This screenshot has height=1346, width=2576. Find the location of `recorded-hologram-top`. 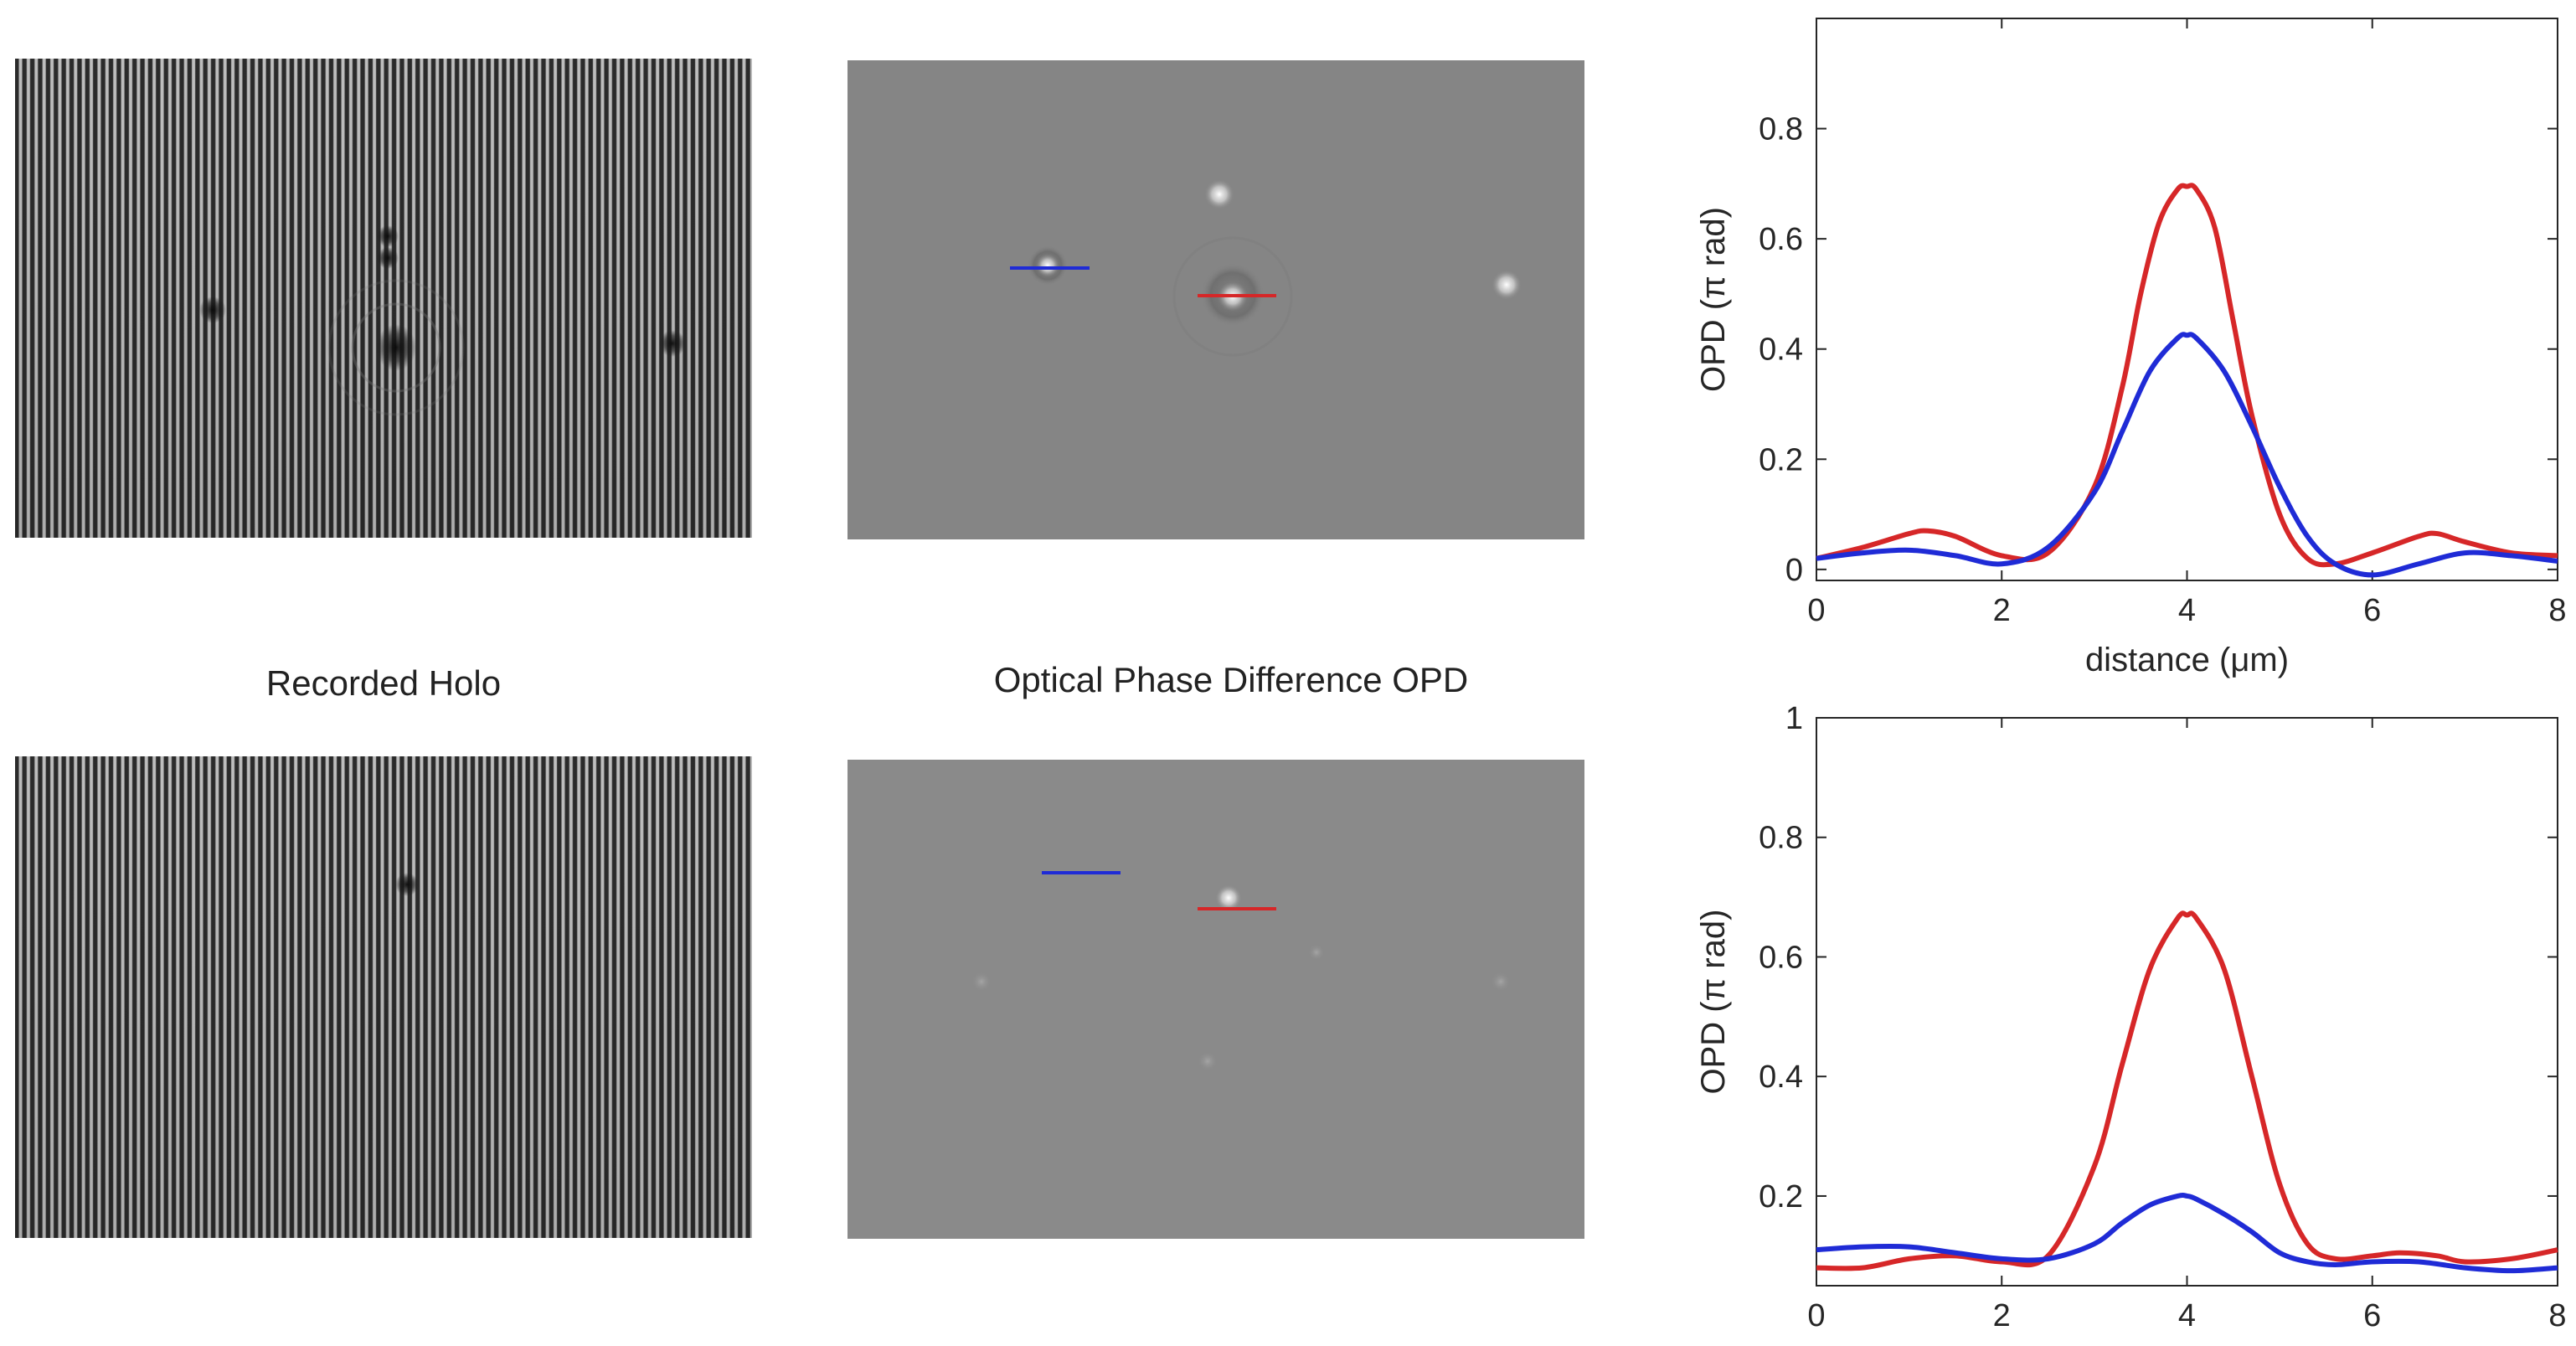

recorded-hologram-top is located at coordinates (383, 298).